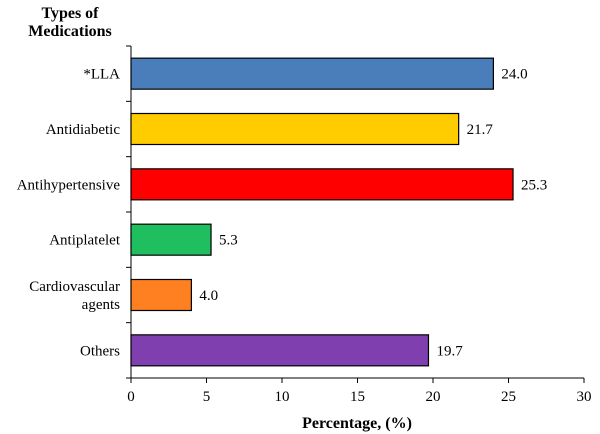  What do you see at coordinates (69, 185) in the screenshot?
I see `category-label: Antihypertensive` at bounding box center [69, 185].